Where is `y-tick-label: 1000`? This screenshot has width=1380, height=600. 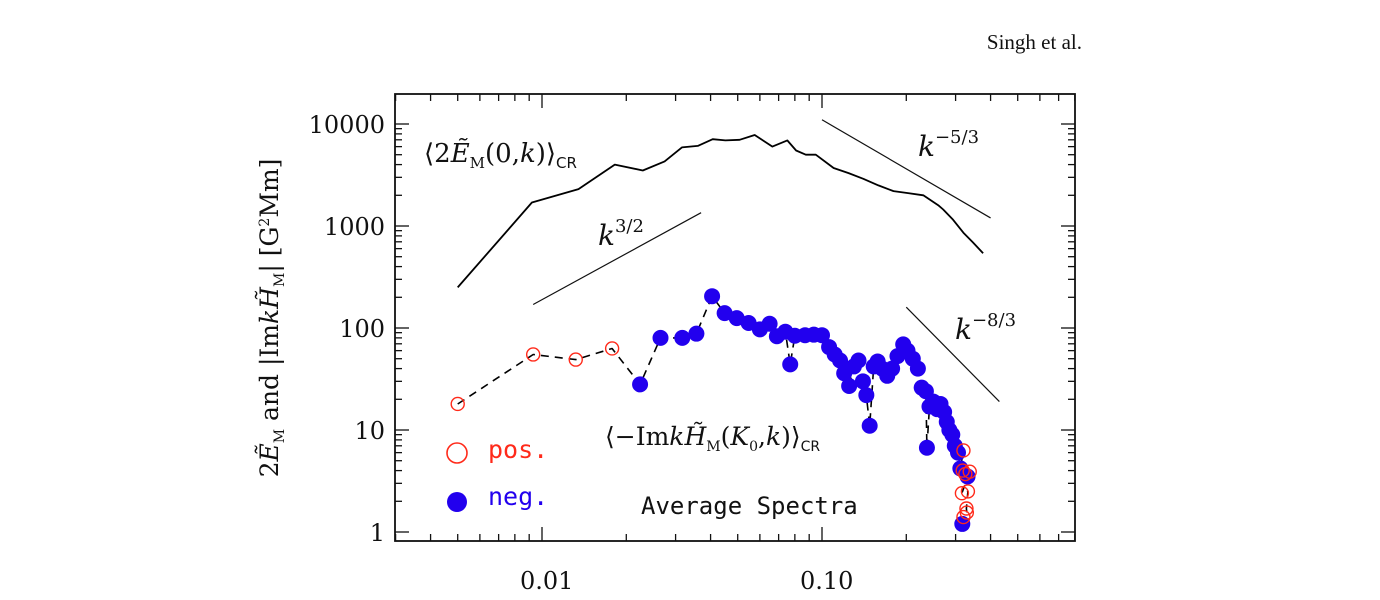
y-tick-label: 1000 is located at coordinates (354, 227).